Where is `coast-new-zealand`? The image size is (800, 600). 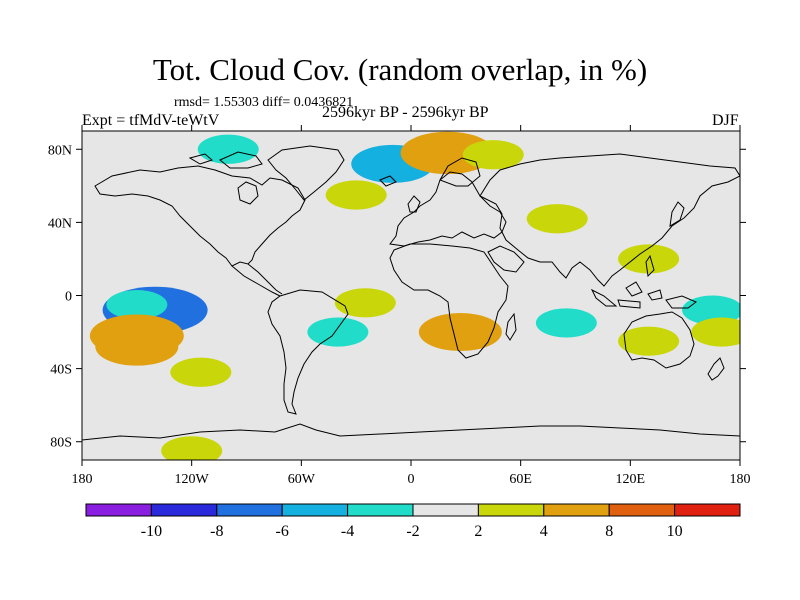 coast-new-zealand is located at coordinates (716, 369).